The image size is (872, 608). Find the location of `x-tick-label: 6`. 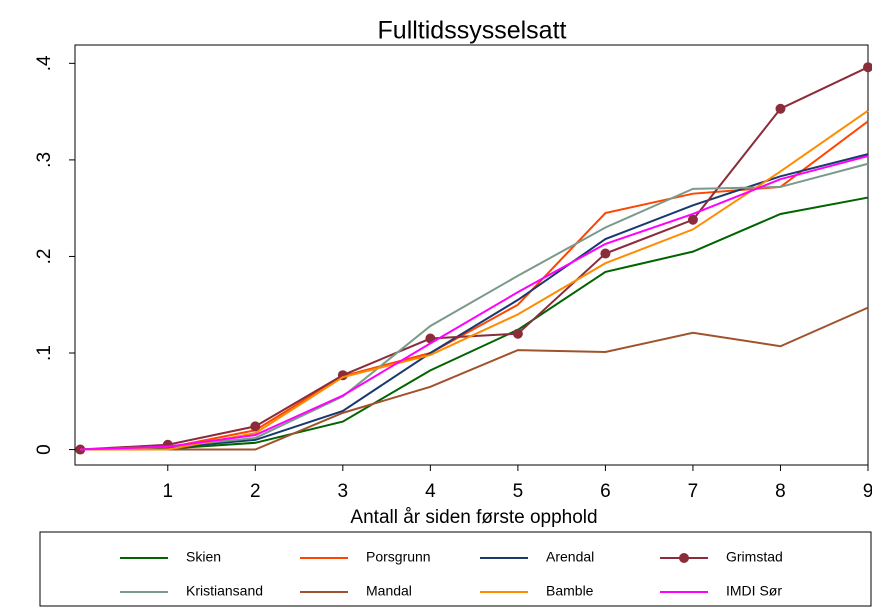

x-tick-label: 6 is located at coordinates (605, 491).